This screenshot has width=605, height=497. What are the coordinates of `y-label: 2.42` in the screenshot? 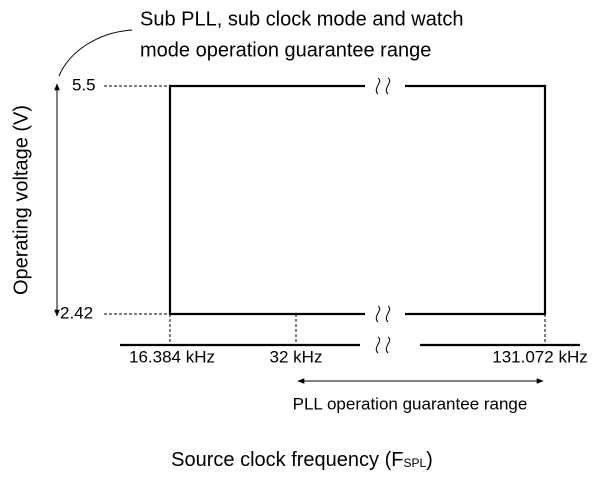 It's located at (76, 312).